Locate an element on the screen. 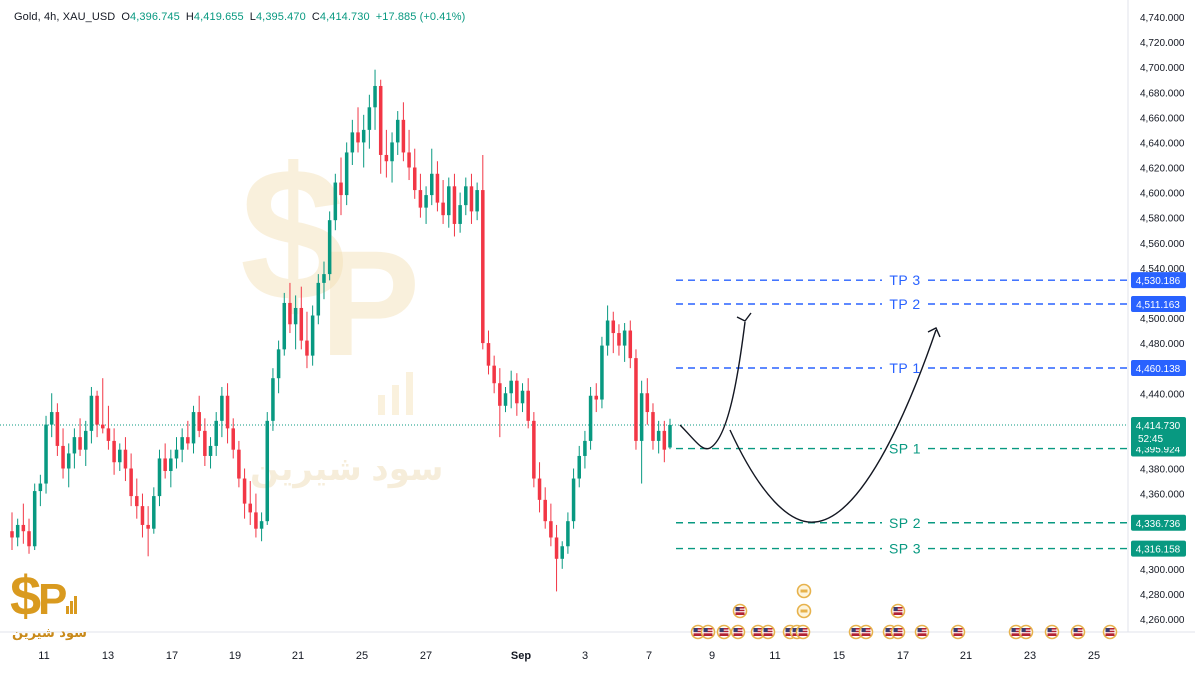  current-price-tag is located at coordinates (1158, 431).